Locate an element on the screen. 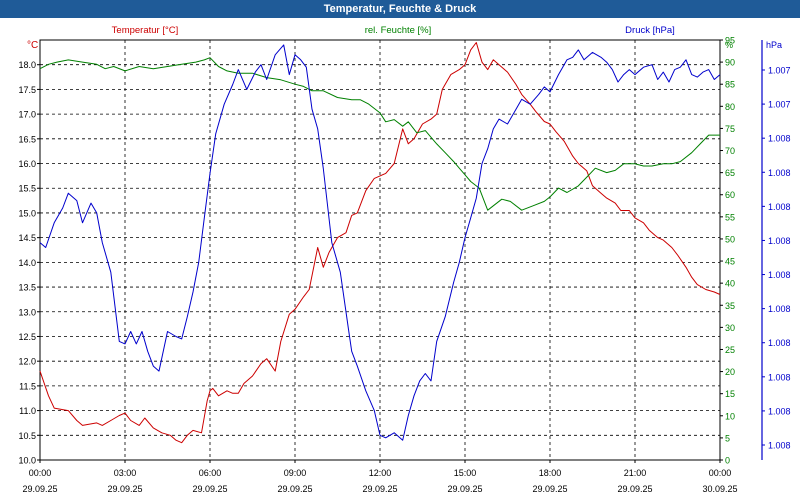 Image resolution: width=800 pixels, height=500 pixels. temp-tick-label: 10.5 is located at coordinates (27, 436).